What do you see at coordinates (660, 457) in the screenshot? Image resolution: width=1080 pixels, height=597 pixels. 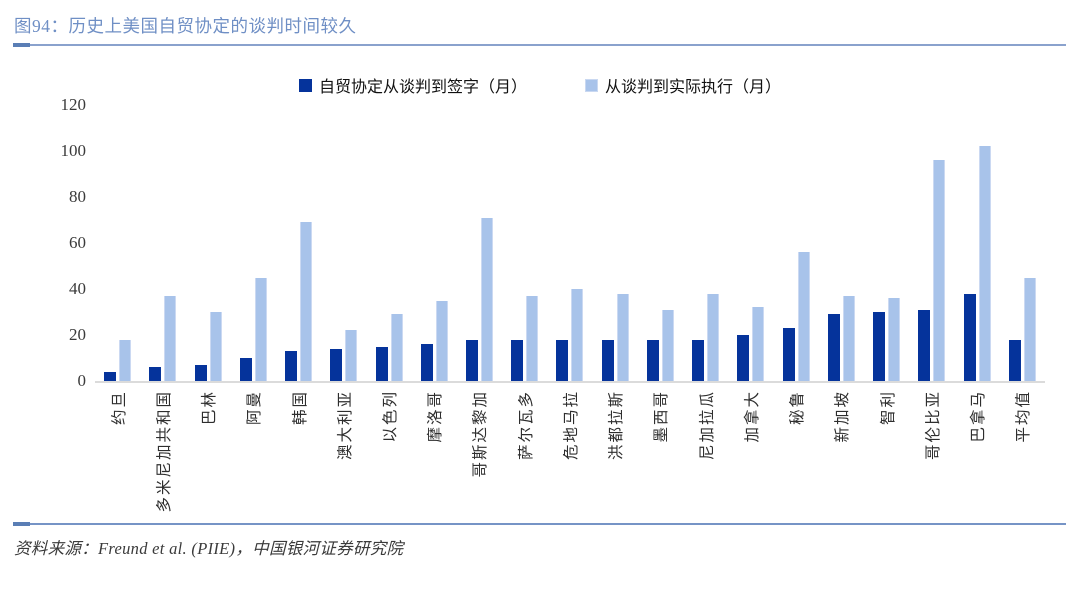 I see `x-axis-label-cell: 墨西哥` at bounding box center [660, 457].